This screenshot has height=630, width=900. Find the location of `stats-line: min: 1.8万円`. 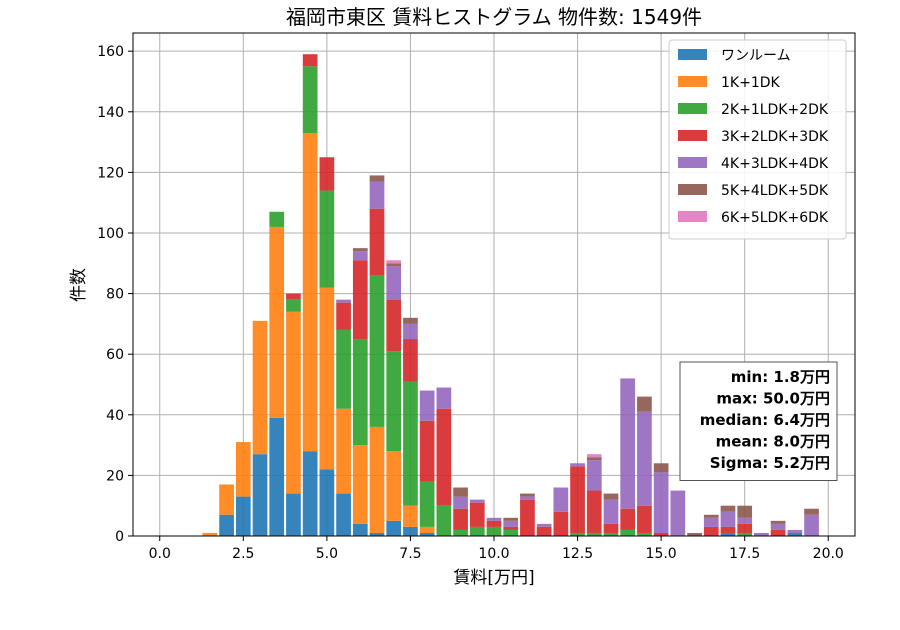

stats-line: min: 1.8万円 is located at coordinates (780, 377).